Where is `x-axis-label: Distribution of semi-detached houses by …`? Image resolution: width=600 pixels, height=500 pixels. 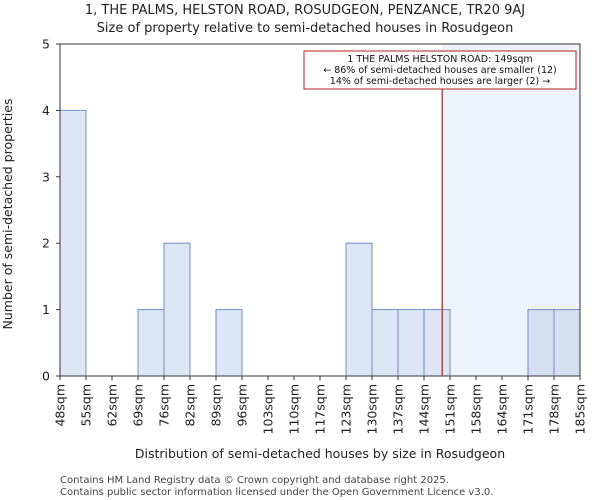
x-axis-label: Distribution of semi-detached houses by … is located at coordinates (320, 453).